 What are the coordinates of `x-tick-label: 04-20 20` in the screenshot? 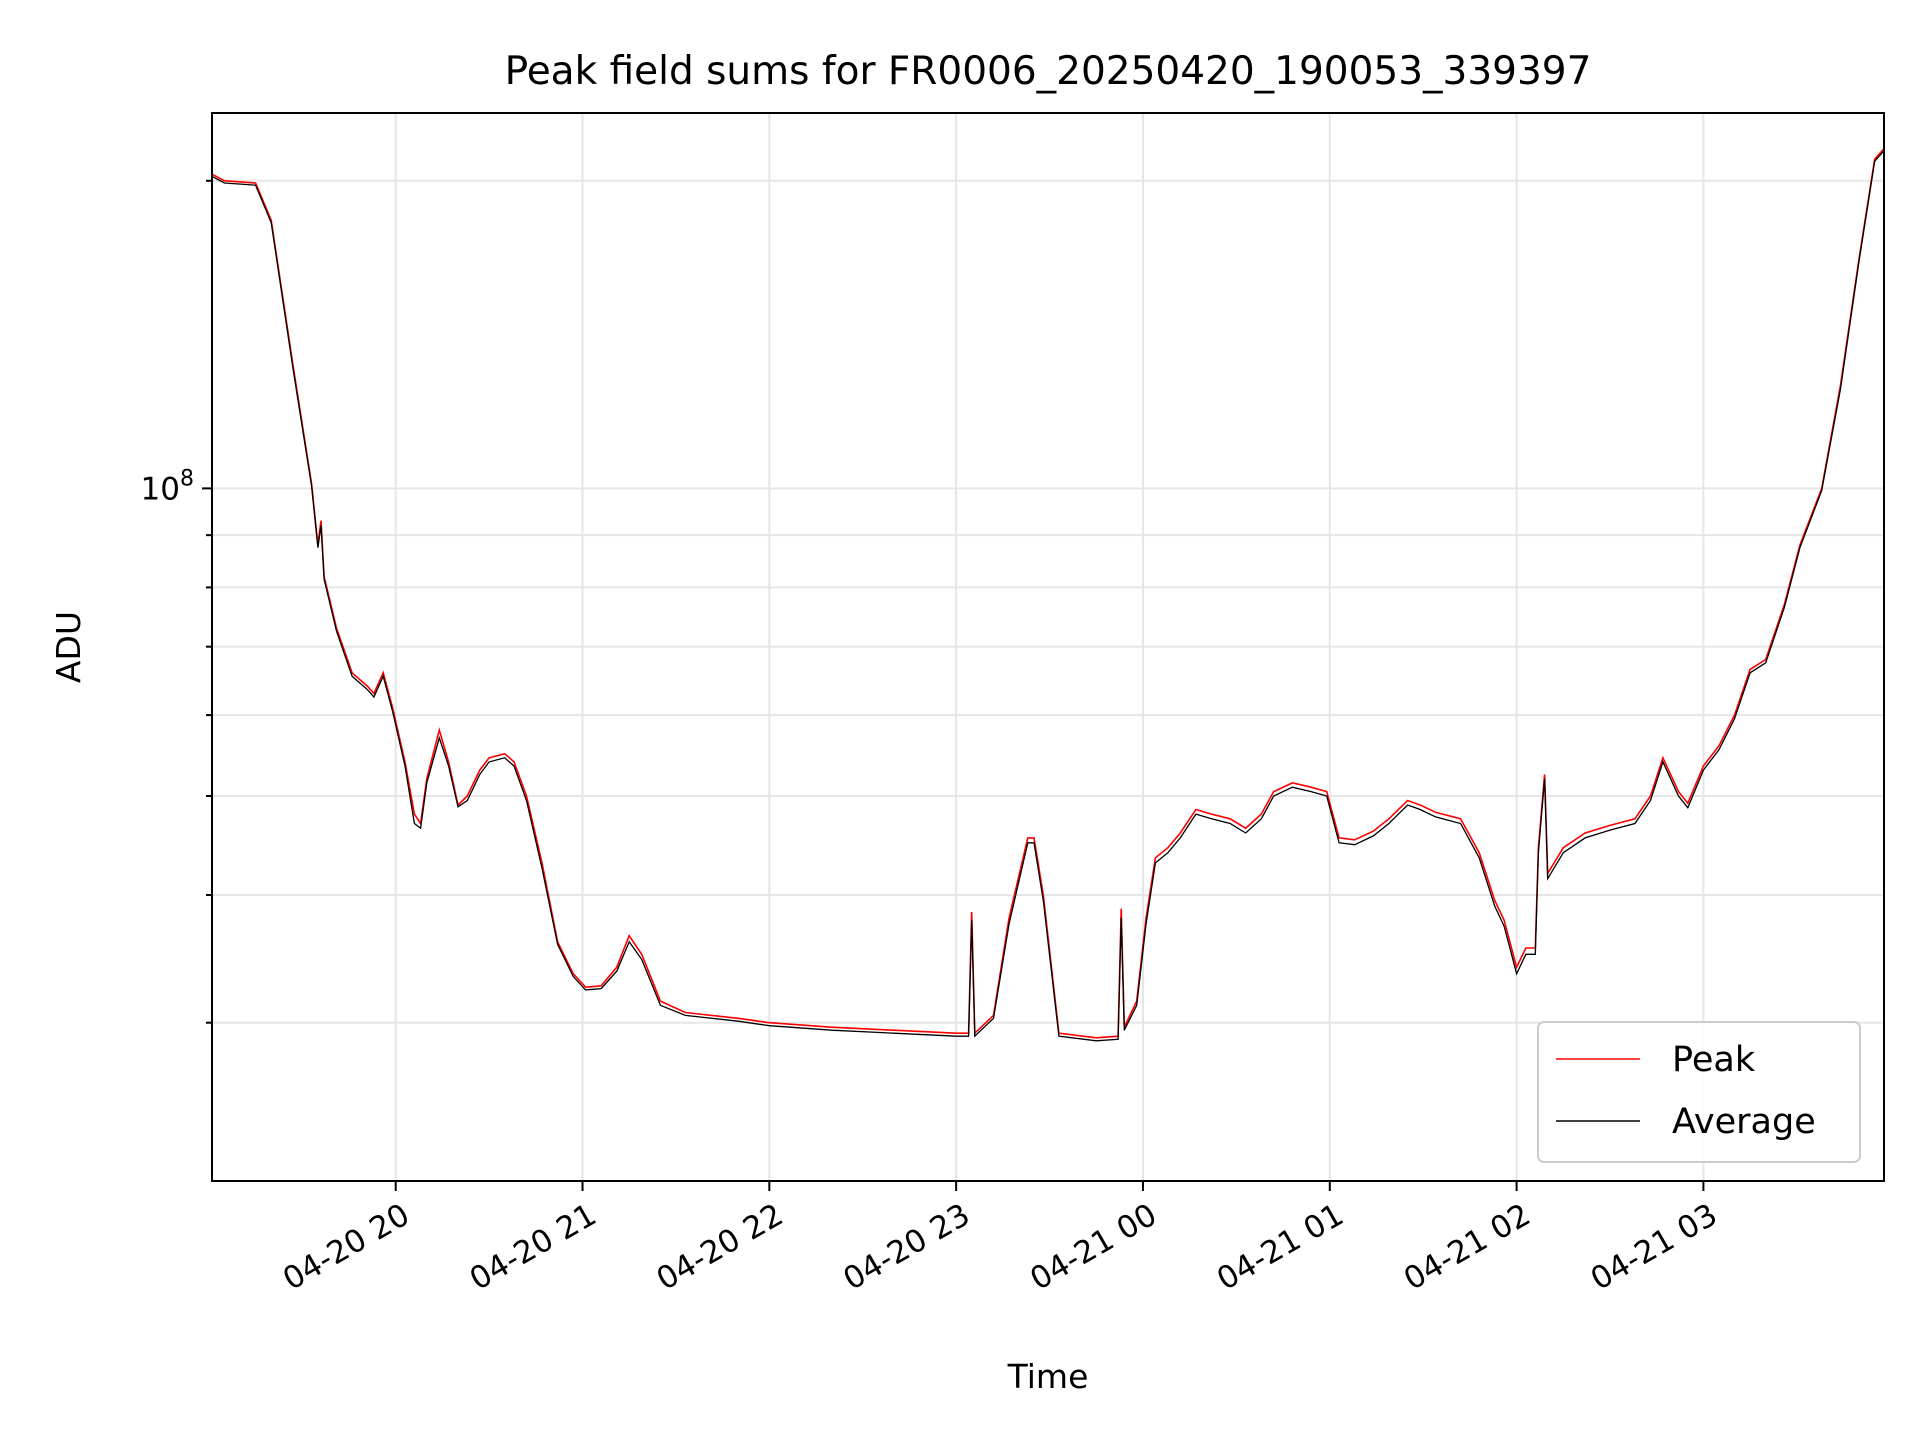 It's located at (346, 1247).